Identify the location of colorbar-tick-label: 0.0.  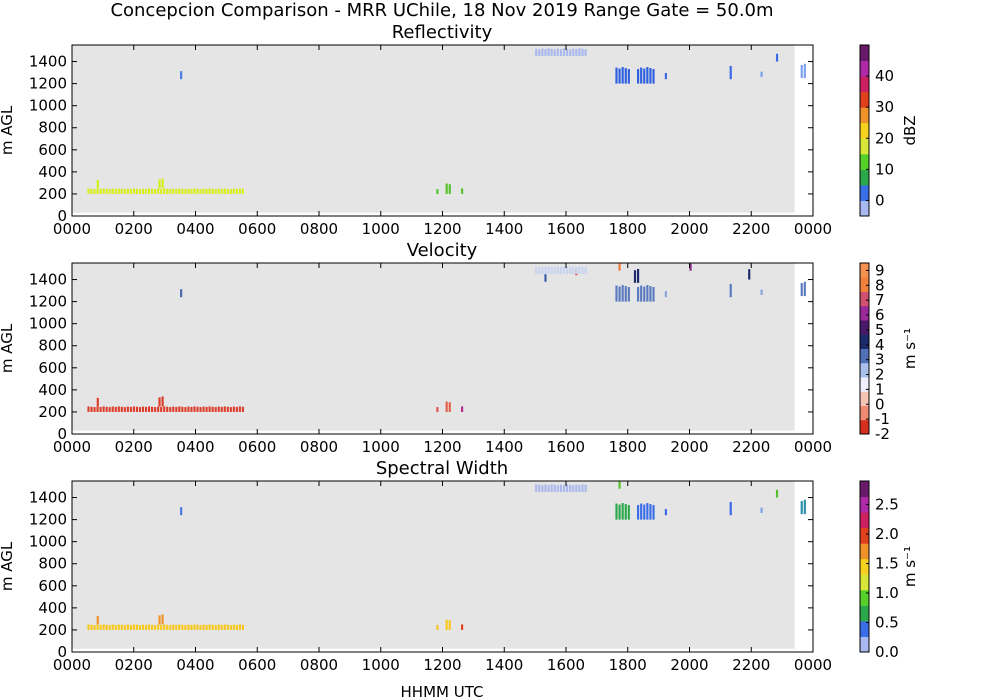
(887, 652).